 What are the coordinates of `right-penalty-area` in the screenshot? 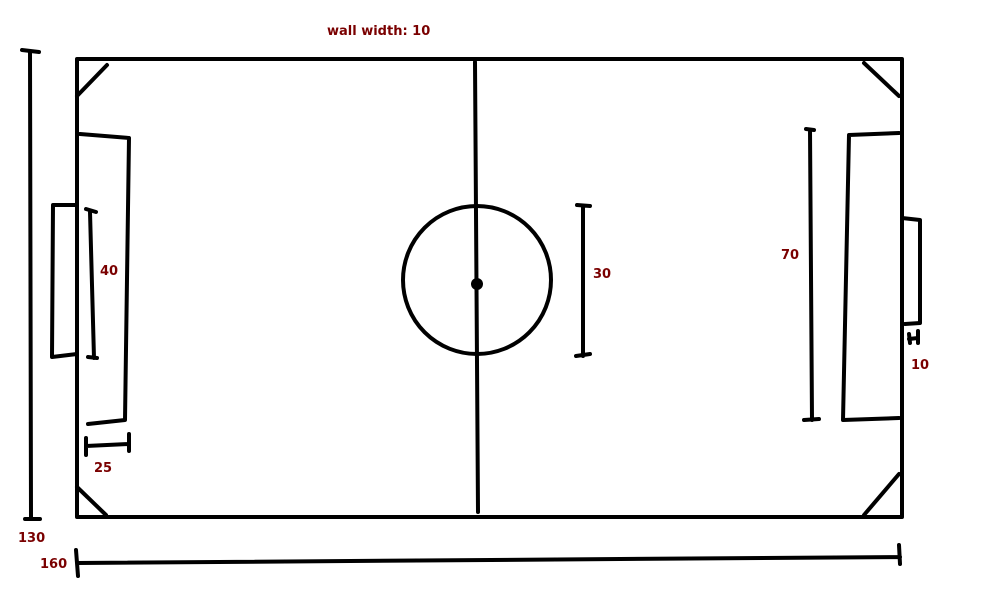 It's located at (871, 276).